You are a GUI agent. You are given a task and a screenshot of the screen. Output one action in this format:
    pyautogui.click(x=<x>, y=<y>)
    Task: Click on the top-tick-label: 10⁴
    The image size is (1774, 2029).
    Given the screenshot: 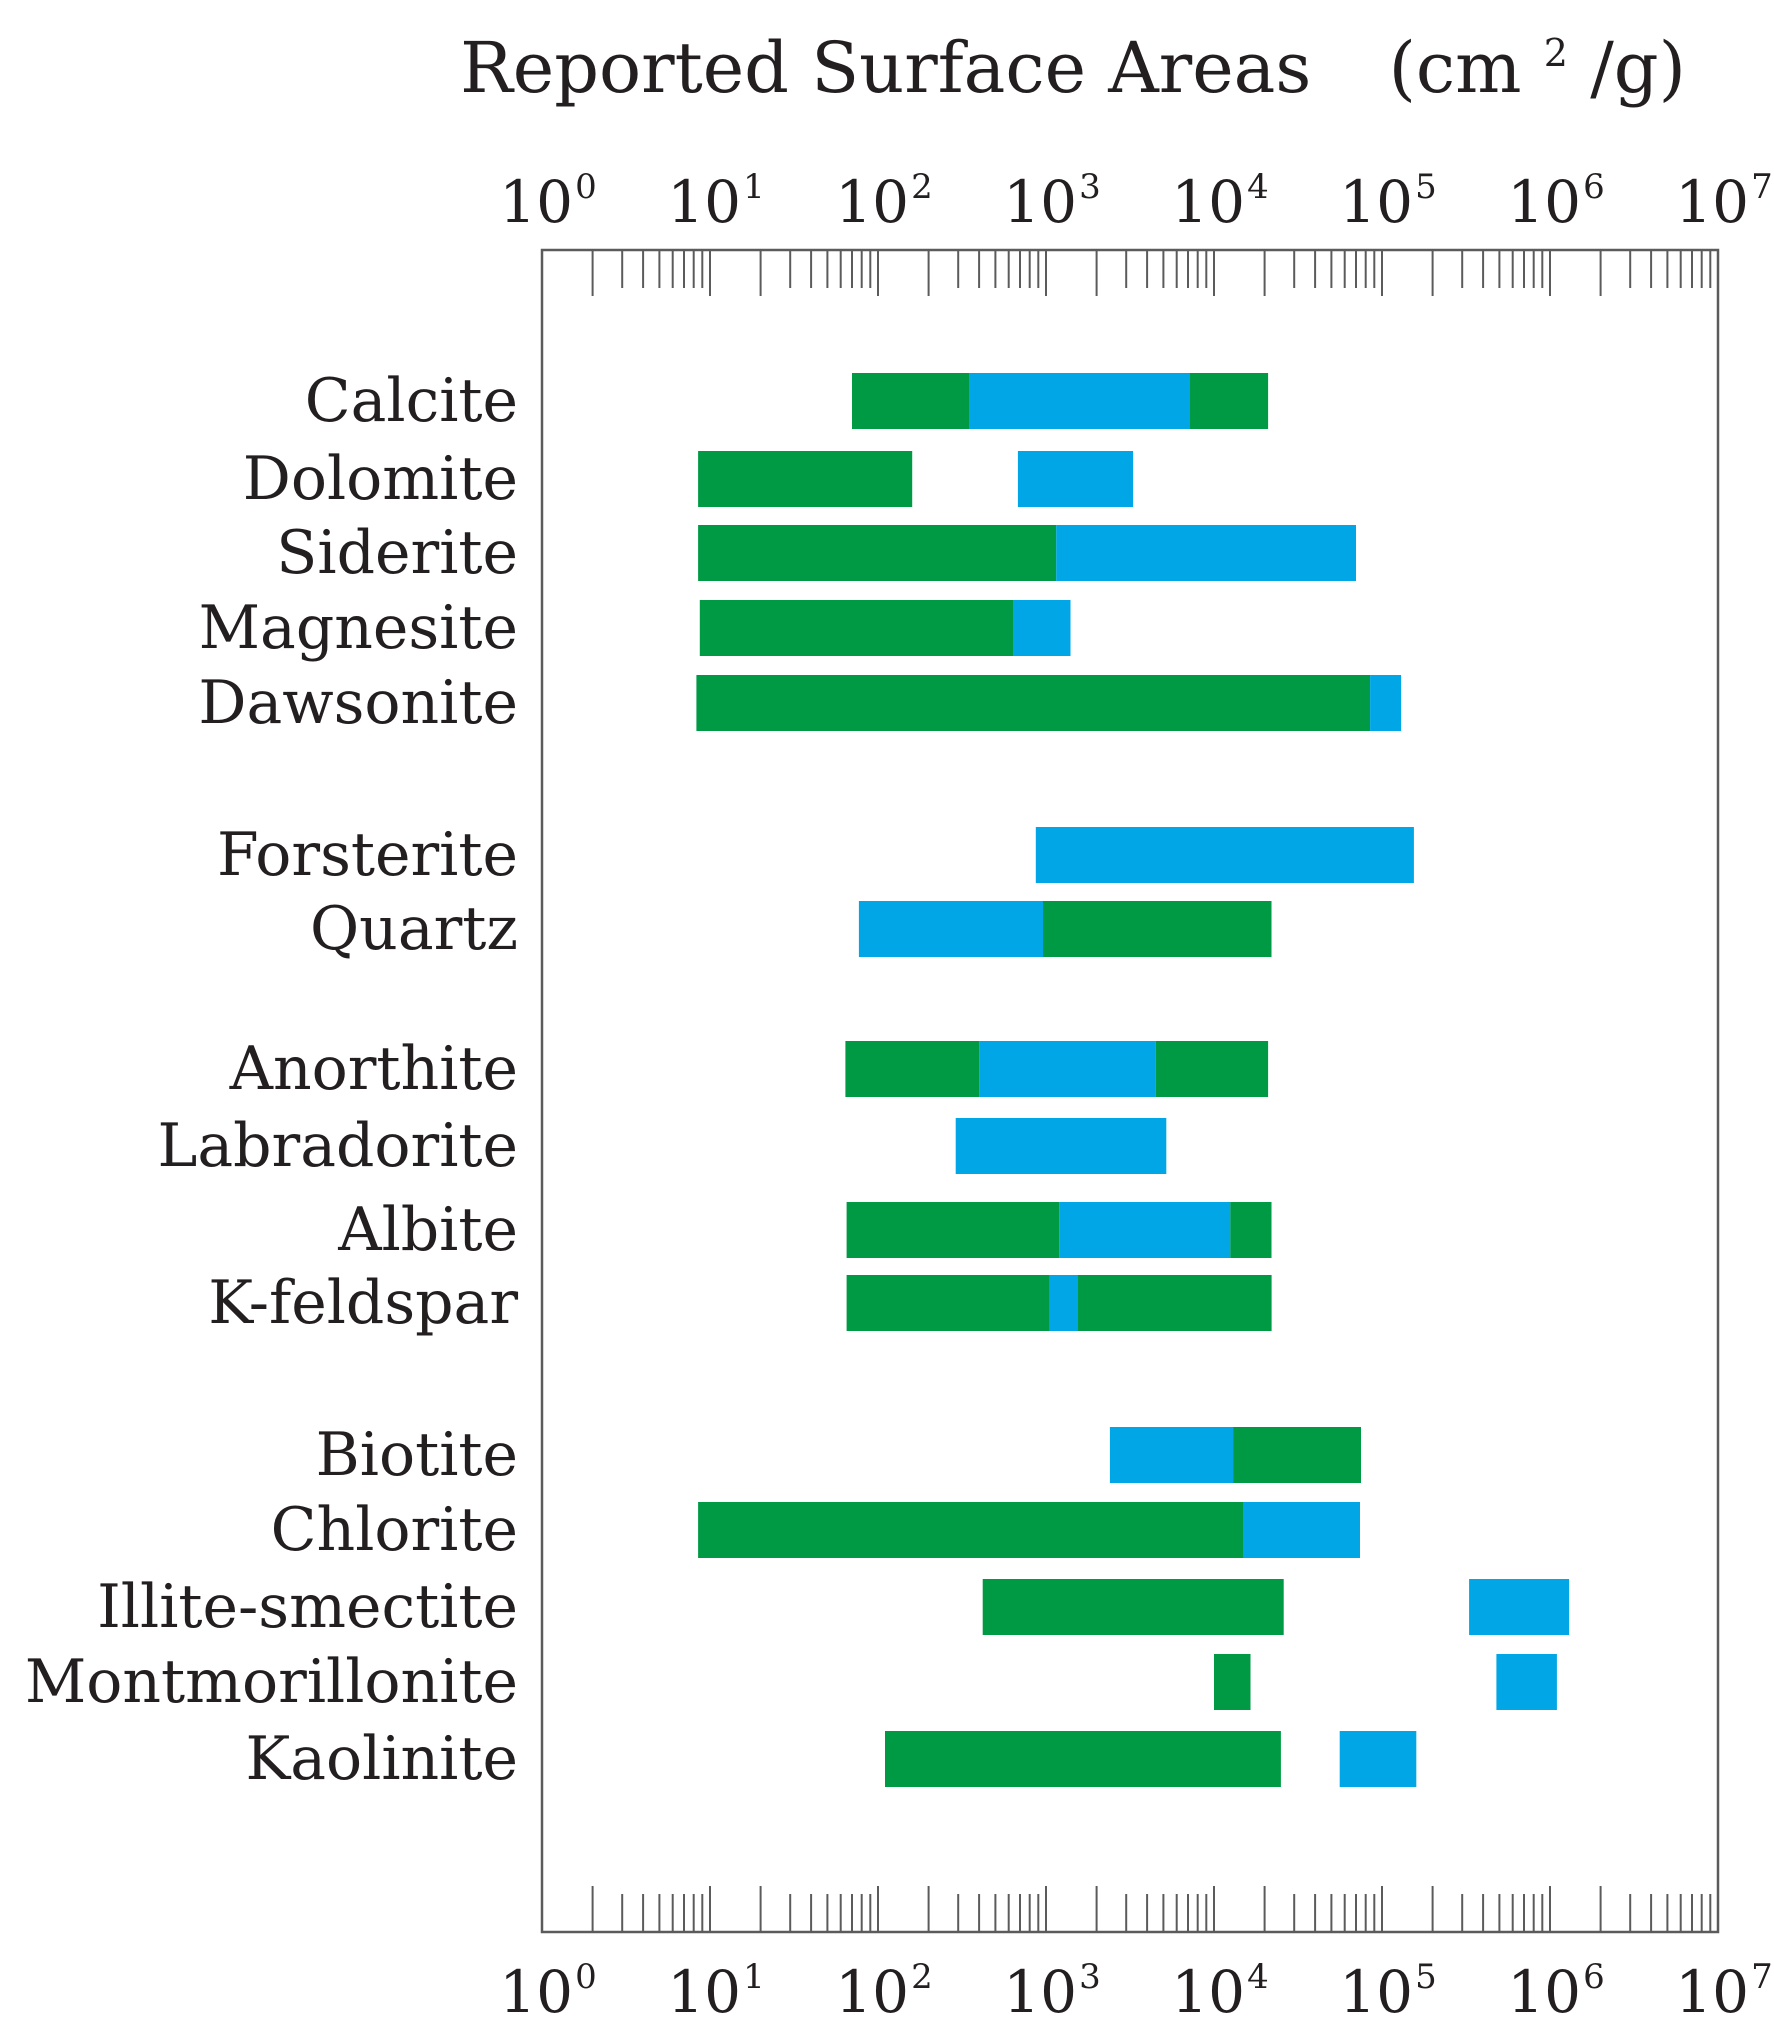 What is the action you would take?
    pyautogui.click(x=1219, y=201)
    